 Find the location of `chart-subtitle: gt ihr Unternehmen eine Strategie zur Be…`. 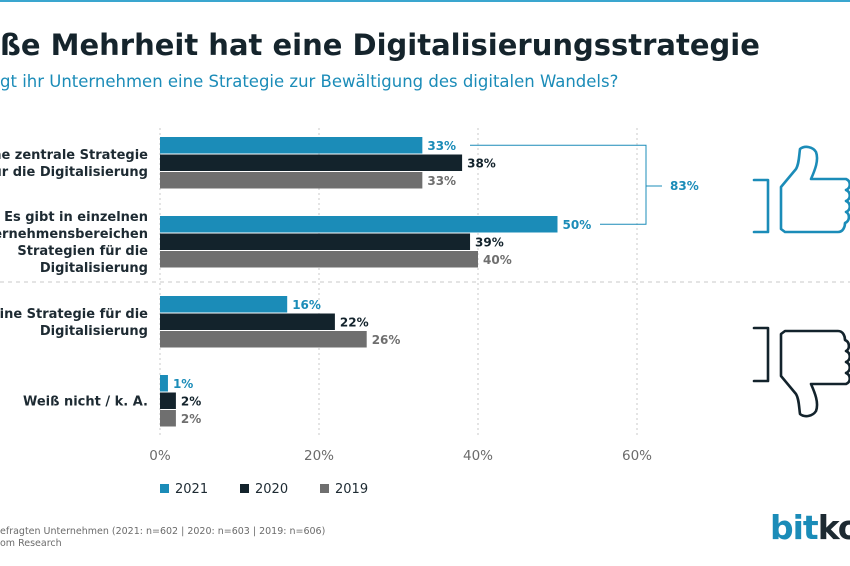

chart-subtitle: gt ihr Unternehmen eine Strategie zur Be… is located at coordinates (309, 81).